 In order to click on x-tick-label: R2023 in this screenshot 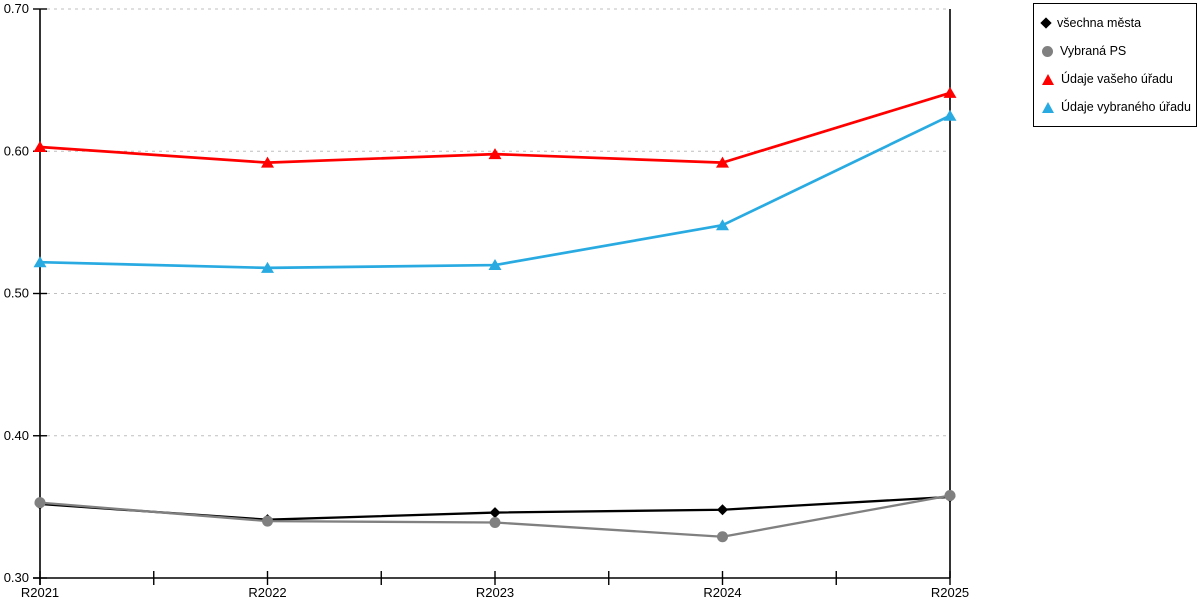, I will do `click(495, 592)`.